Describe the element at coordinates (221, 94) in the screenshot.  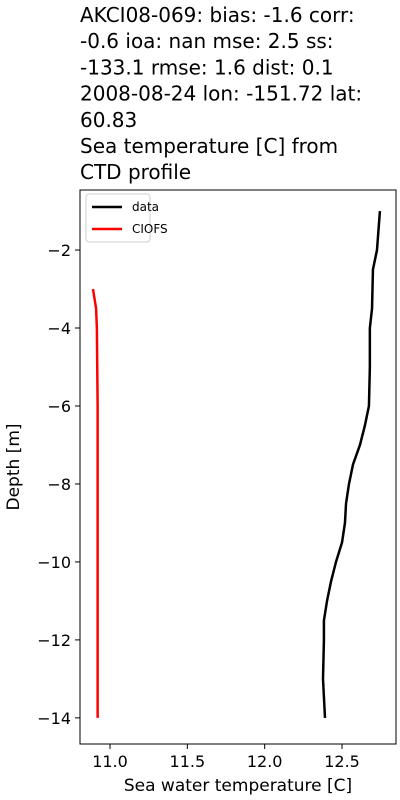
I see `chart-title: 2008-08-24 lon: -151.72 lat:` at that location.